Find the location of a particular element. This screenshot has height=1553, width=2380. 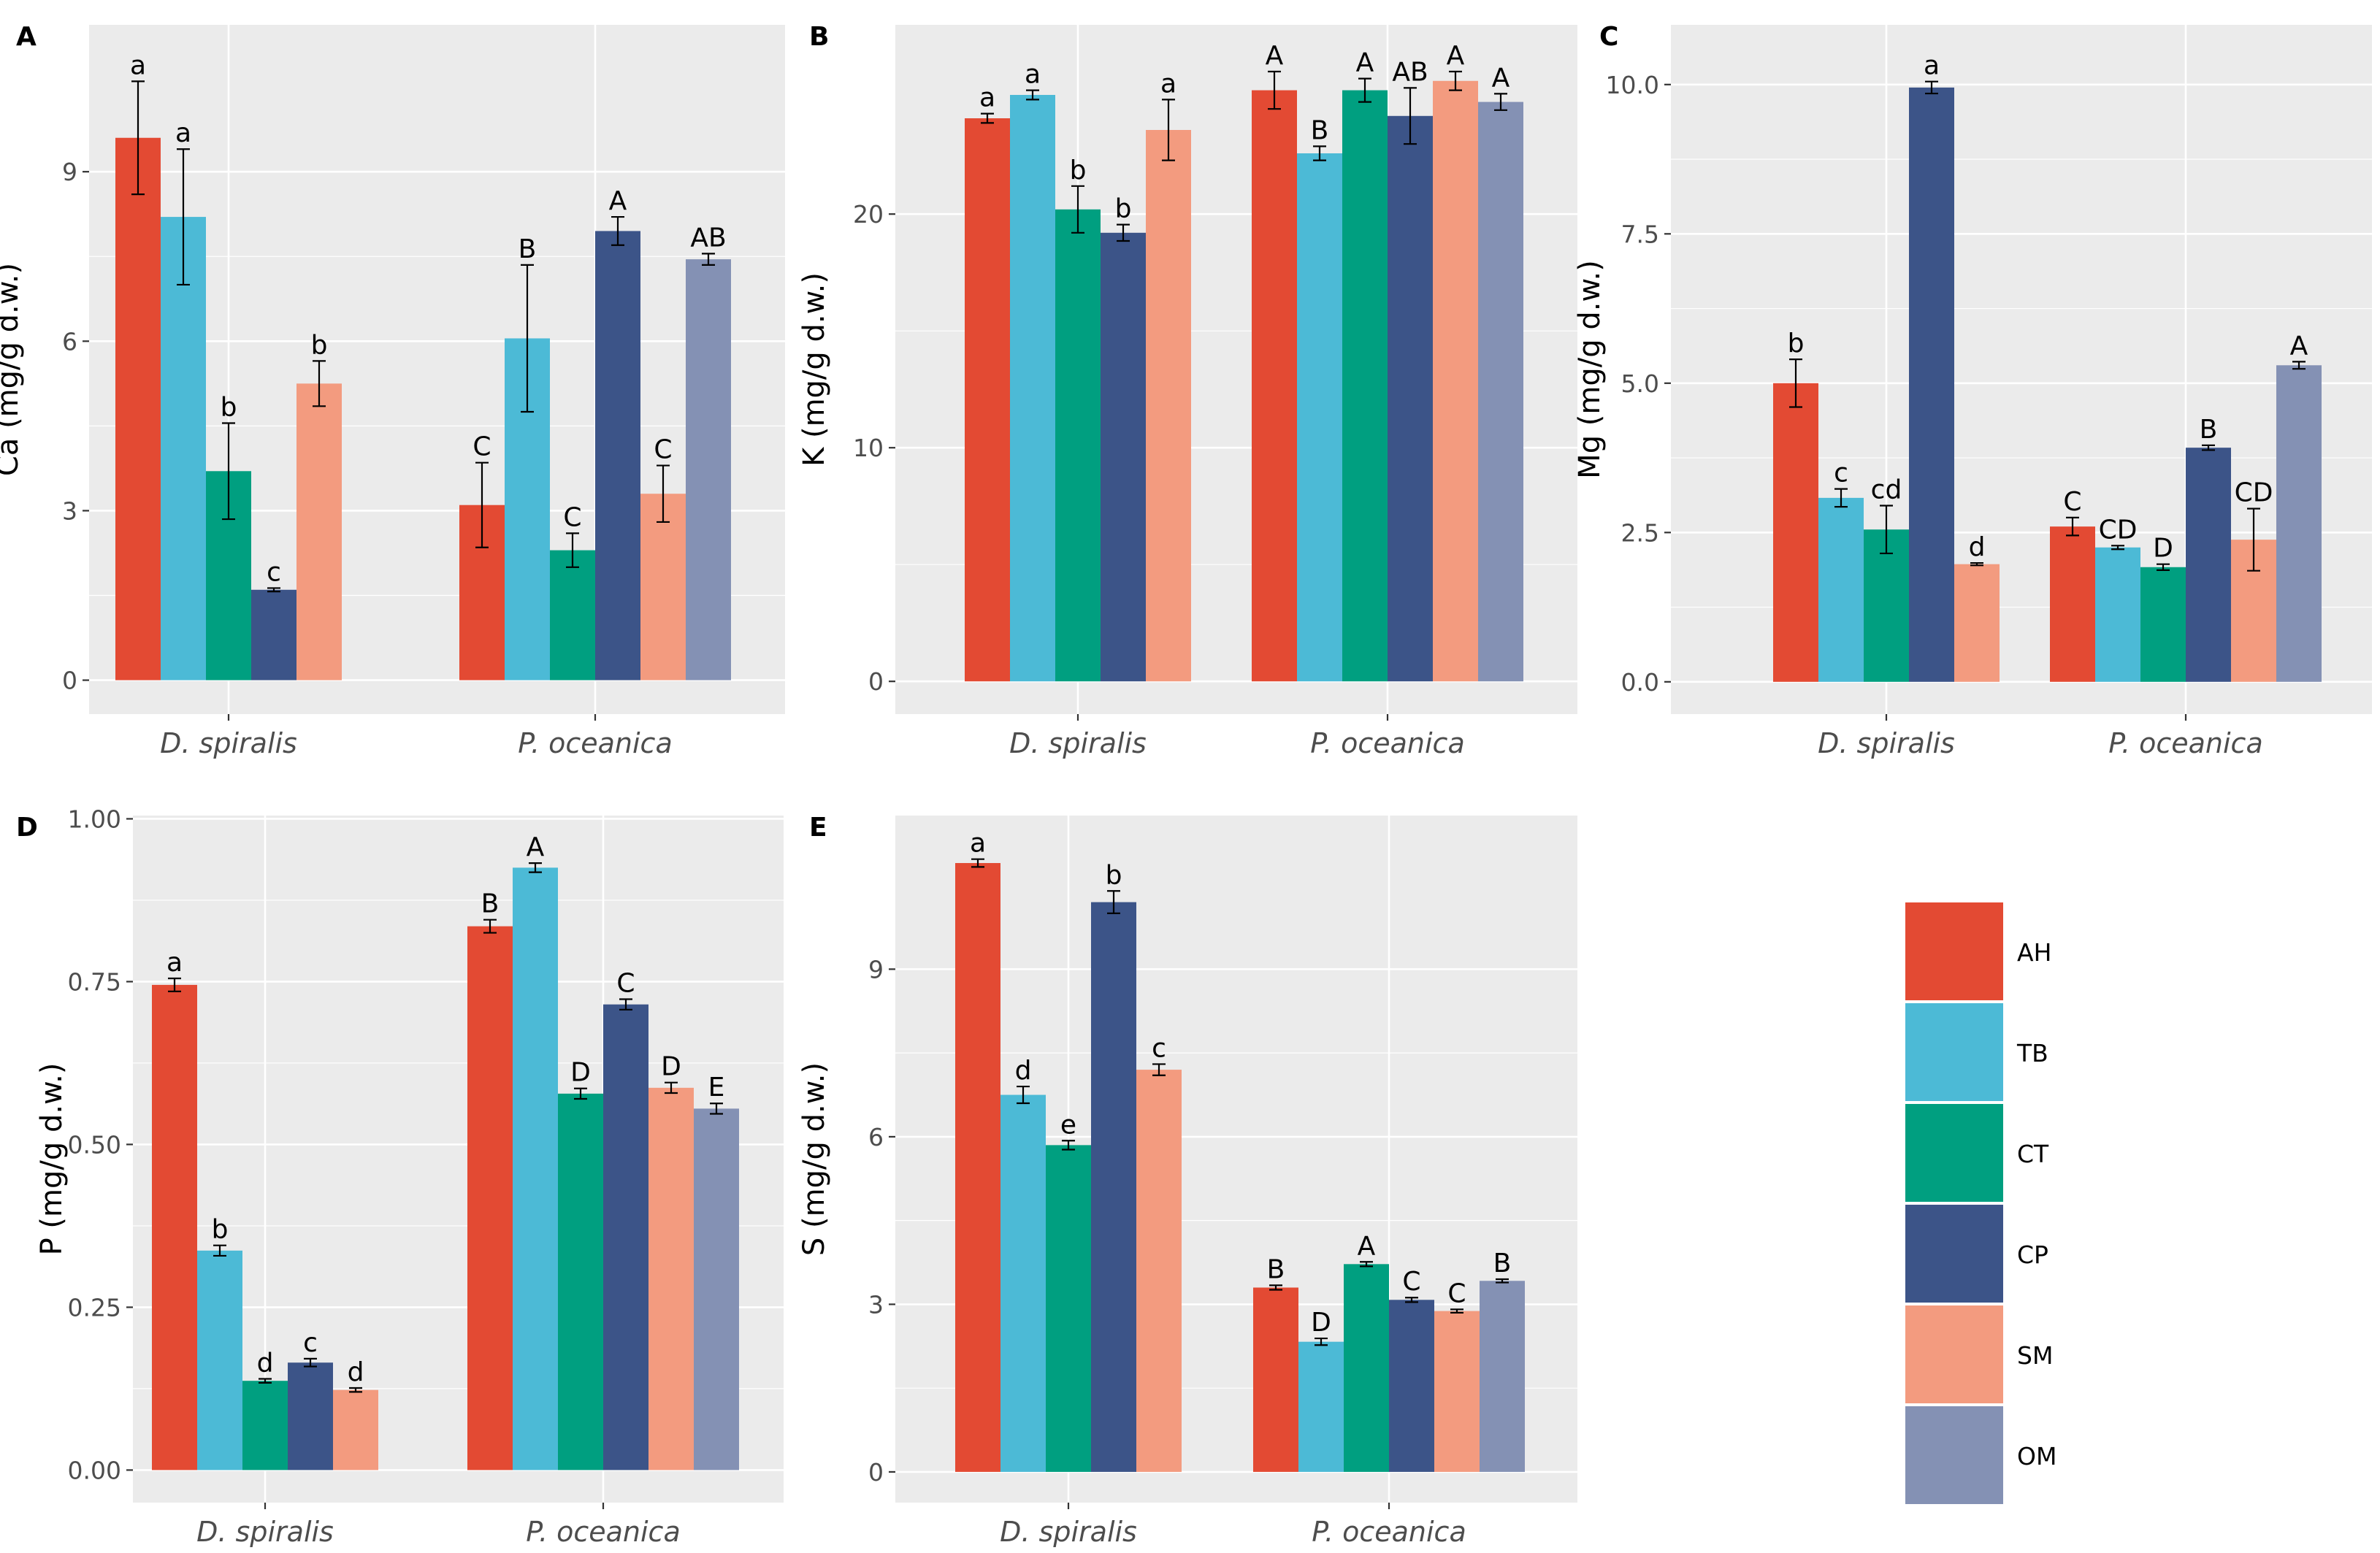

y-tick-label: 2.5 is located at coordinates (1640, 532).